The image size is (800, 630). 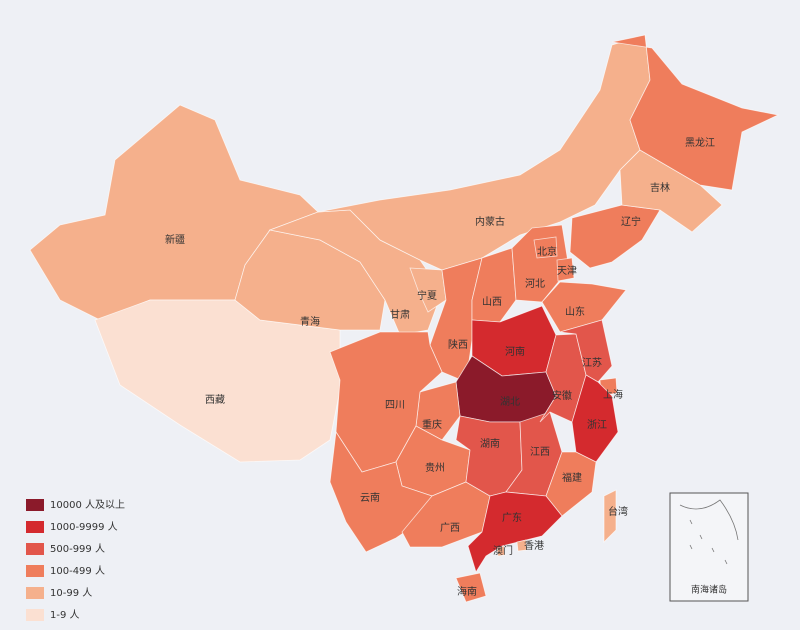 I want to click on province-label: 湖北, so click(x=510, y=402).